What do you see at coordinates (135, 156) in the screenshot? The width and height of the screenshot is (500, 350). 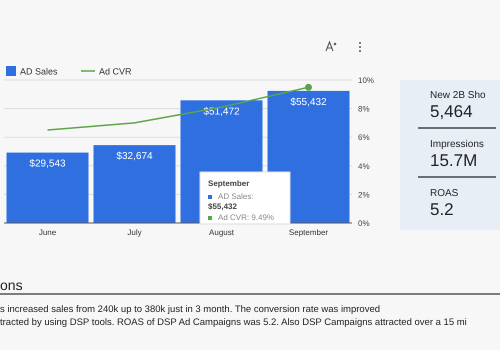 I see `data-label: $32,674` at bounding box center [135, 156].